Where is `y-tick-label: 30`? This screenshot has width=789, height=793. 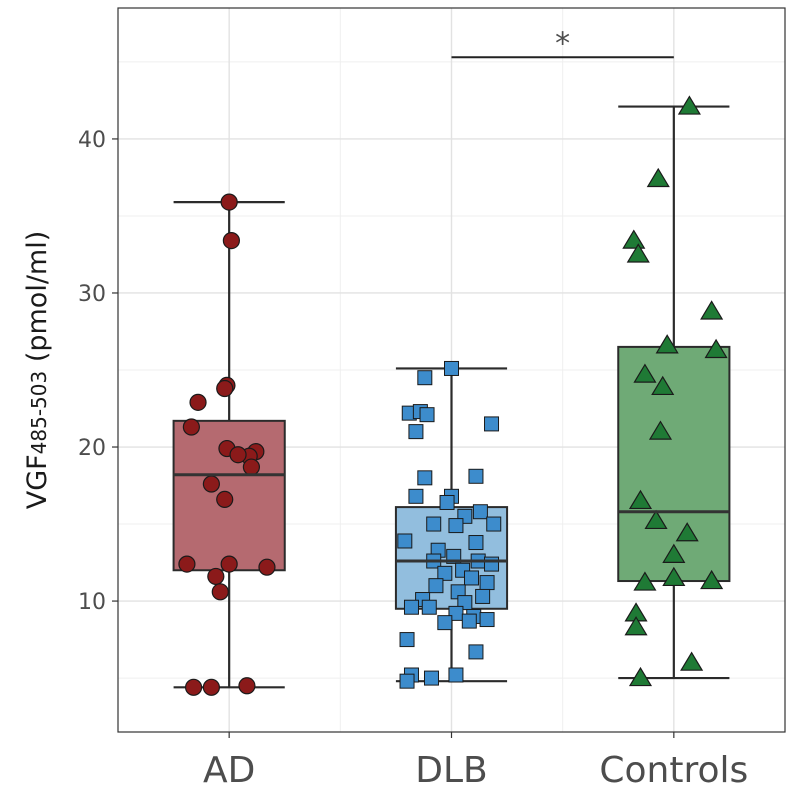
y-tick-label: 30 is located at coordinates (92, 294).